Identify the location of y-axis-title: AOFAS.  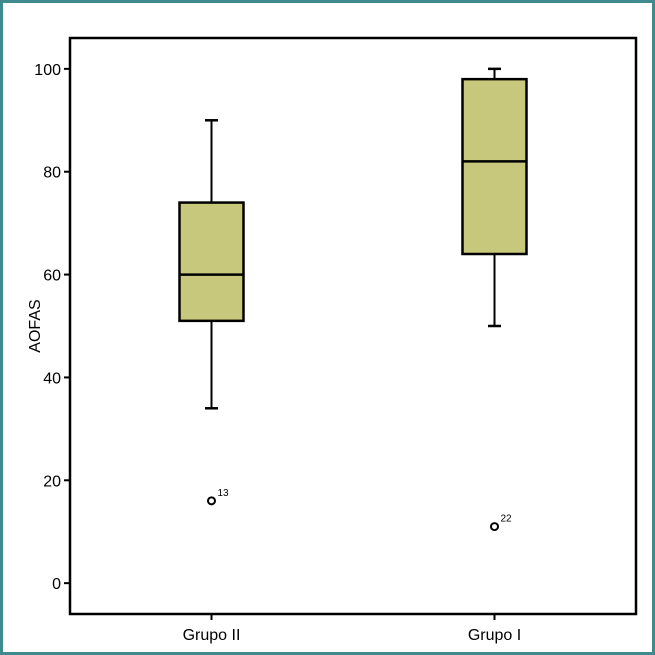
(35, 325).